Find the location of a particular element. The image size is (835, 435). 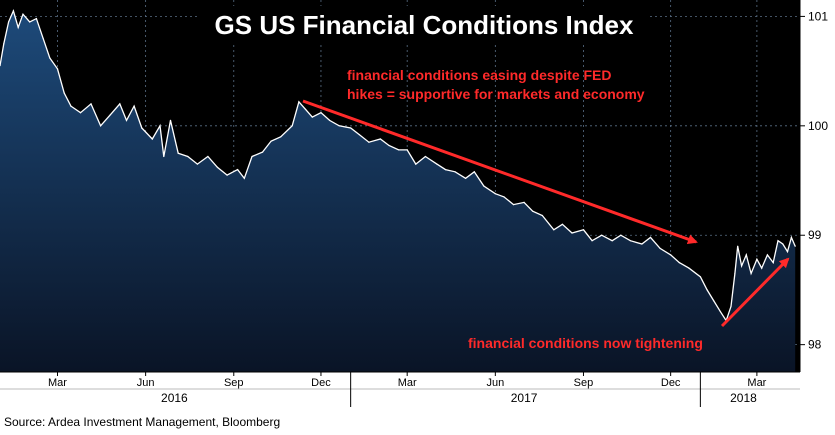

annotation-tightening: financial conditions now tightening is located at coordinates (585, 343).